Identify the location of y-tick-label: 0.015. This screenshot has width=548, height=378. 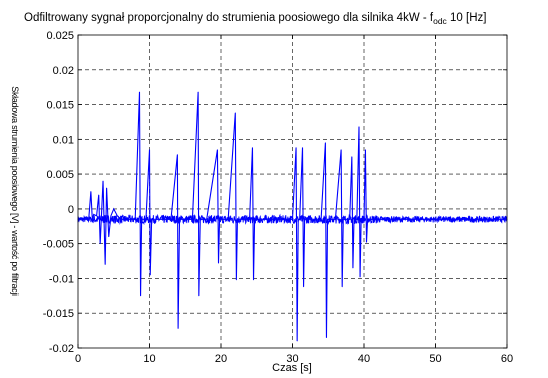
(60, 106).